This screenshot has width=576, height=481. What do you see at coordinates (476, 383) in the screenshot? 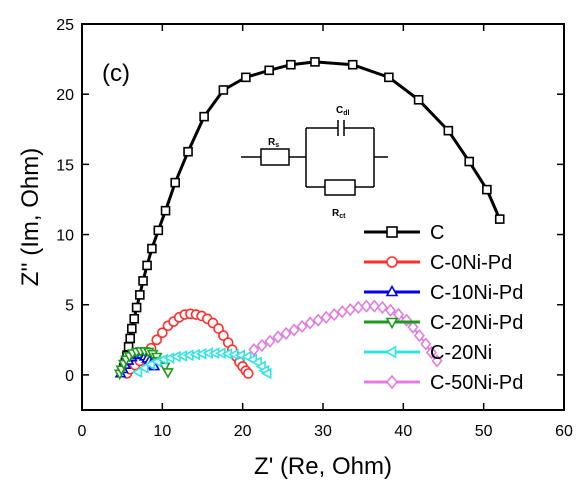
I see `legend-label: C-50Ni-Pd` at bounding box center [476, 383].